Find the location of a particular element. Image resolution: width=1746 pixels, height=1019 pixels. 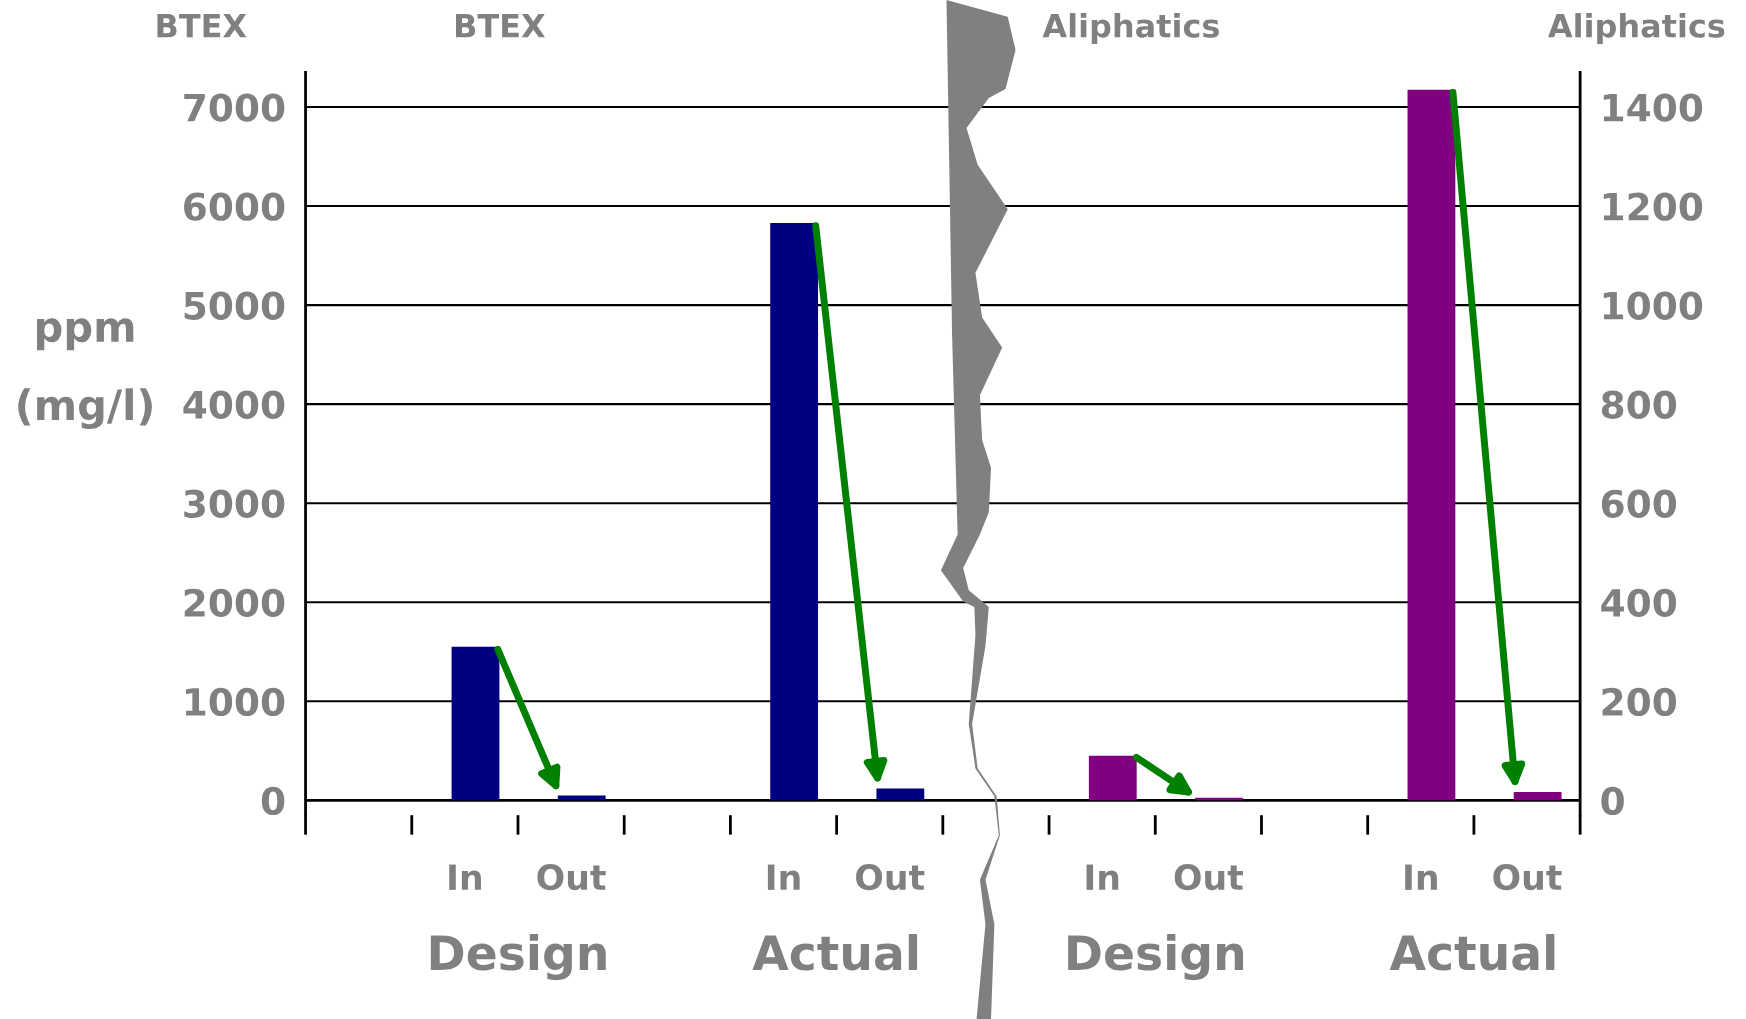

y-tick-label: 3000 is located at coordinates (234, 503).